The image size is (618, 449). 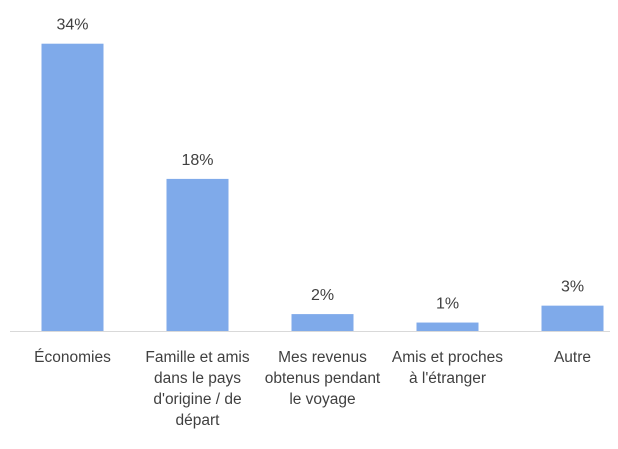 What do you see at coordinates (447, 304) in the screenshot?
I see `value-label: 1%` at bounding box center [447, 304].